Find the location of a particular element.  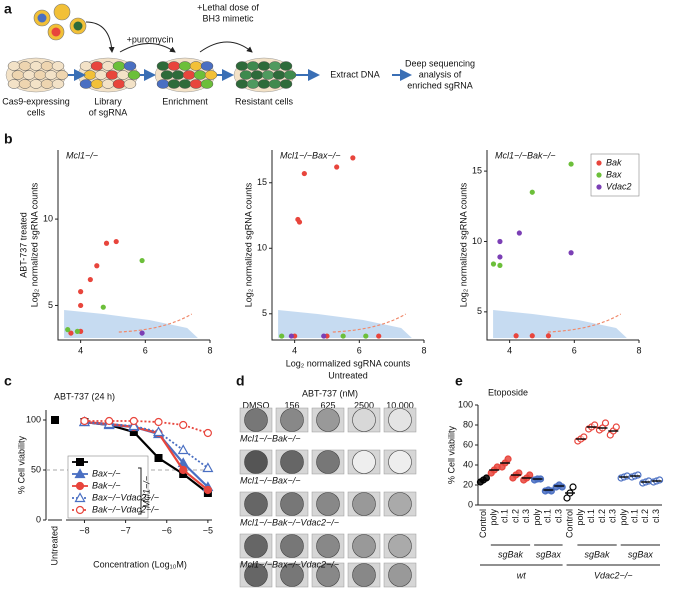

y-tick-label: 10 is located at coordinates (48, 218).